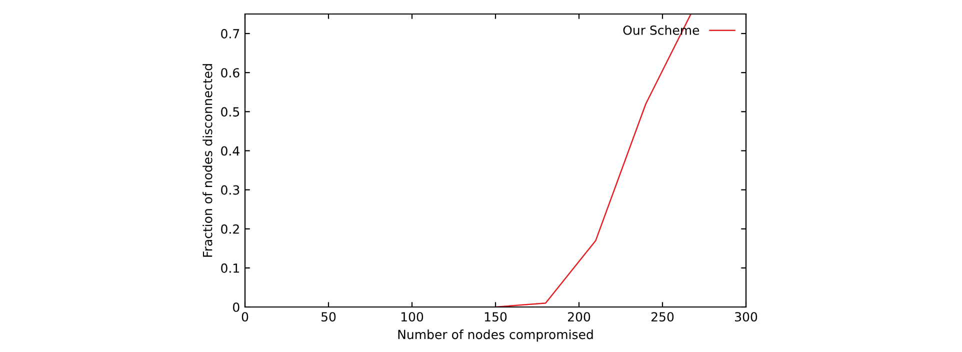 The image size is (962, 352). What do you see at coordinates (230, 268) in the screenshot?
I see `y-tick-label: 0.1` at bounding box center [230, 268].